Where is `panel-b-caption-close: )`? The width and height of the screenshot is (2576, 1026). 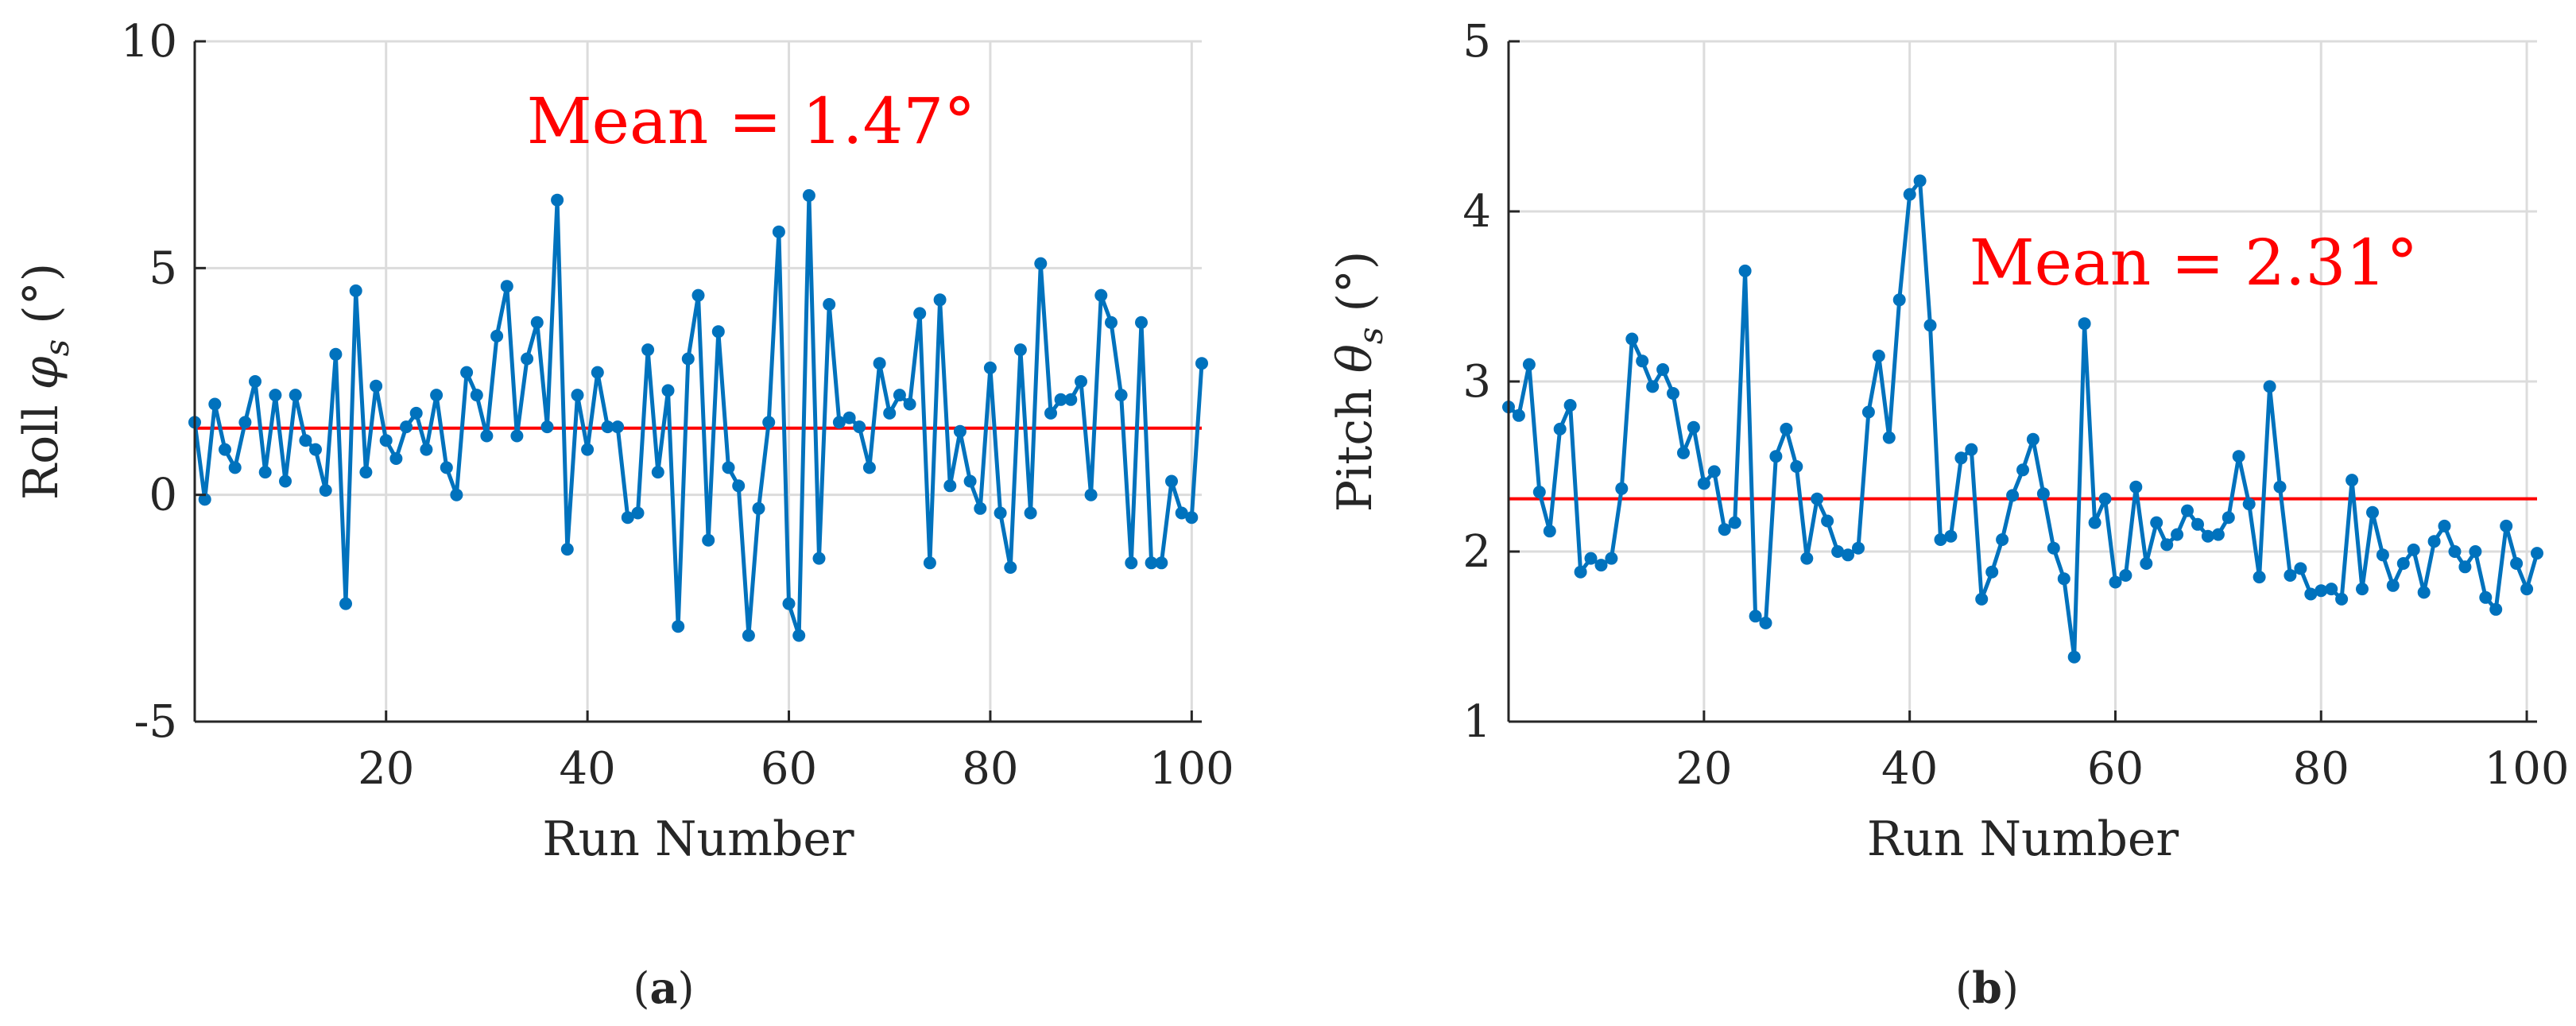 panel-b-caption-close: ) is located at coordinates (2010, 988).